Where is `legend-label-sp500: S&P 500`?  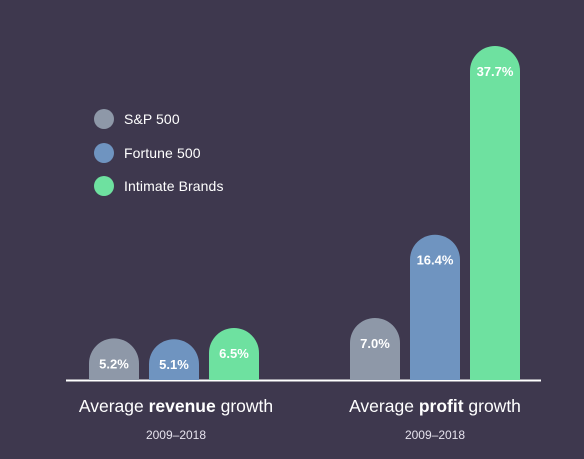
legend-label-sp500: S&P 500 is located at coordinates (152, 119).